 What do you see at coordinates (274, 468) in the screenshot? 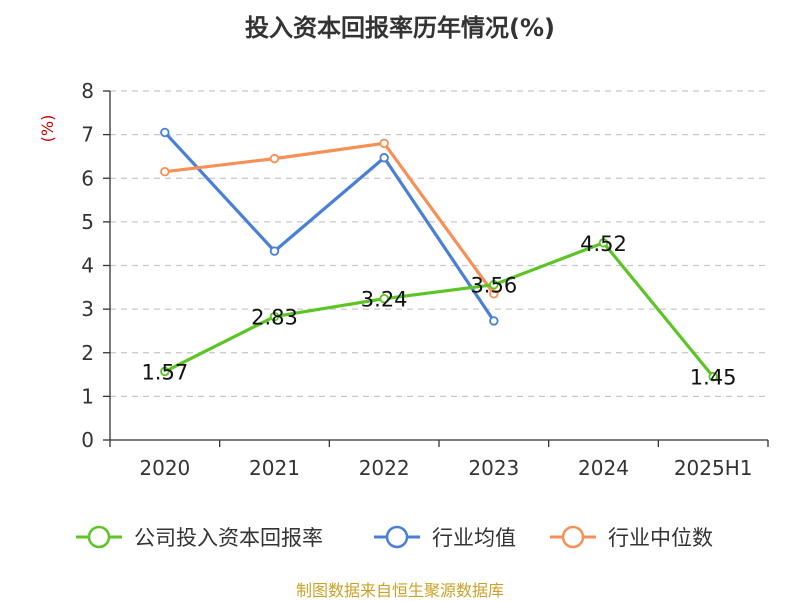
I see `x-tick-label: 2021` at bounding box center [274, 468].